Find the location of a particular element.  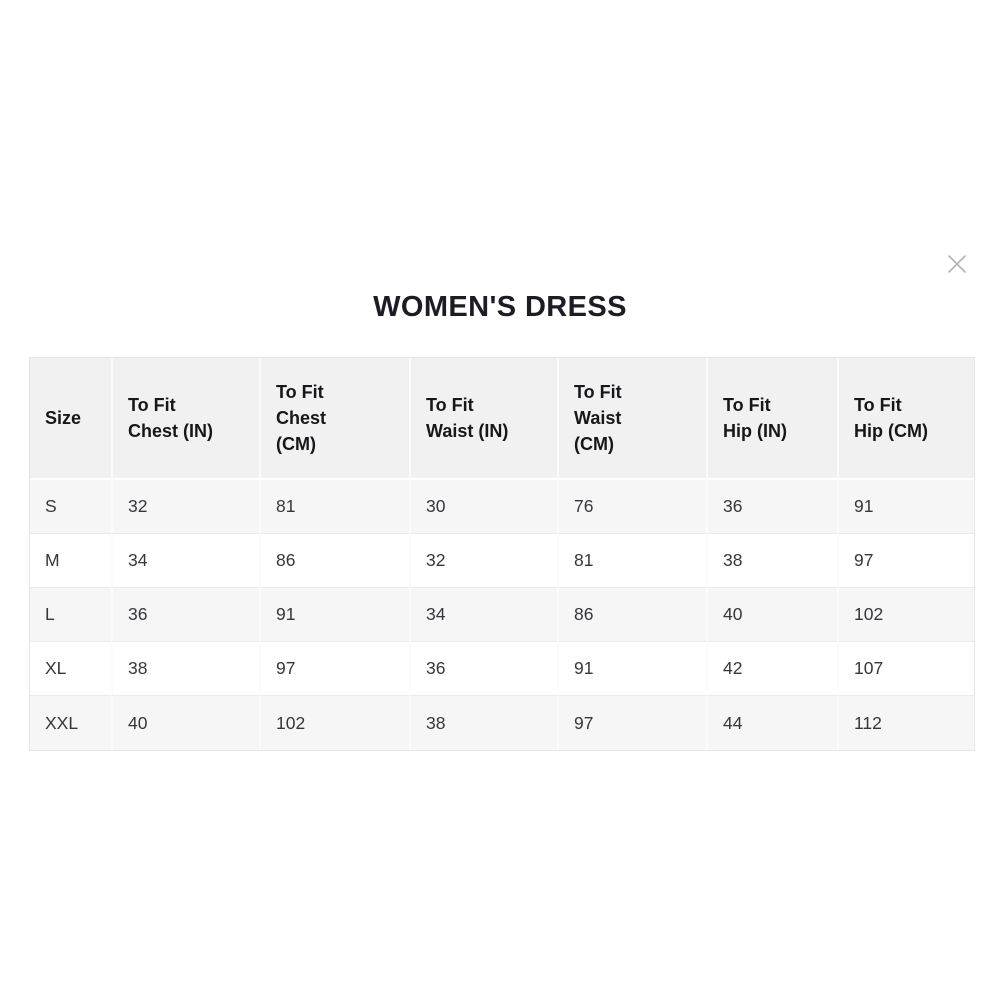

column-header-waist-in: To Fit Waist (IN) is located at coordinates (483, 419).